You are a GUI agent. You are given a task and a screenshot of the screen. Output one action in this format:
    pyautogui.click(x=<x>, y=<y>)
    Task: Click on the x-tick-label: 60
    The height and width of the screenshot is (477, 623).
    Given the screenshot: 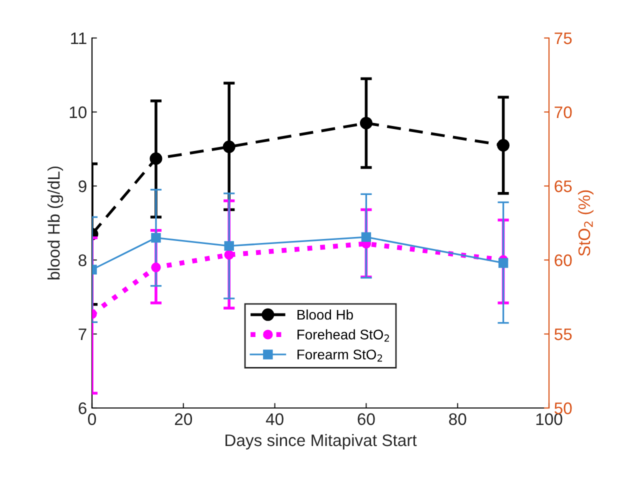 What is the action you would take?
    pyautogui.click(x=366, y=419)
    